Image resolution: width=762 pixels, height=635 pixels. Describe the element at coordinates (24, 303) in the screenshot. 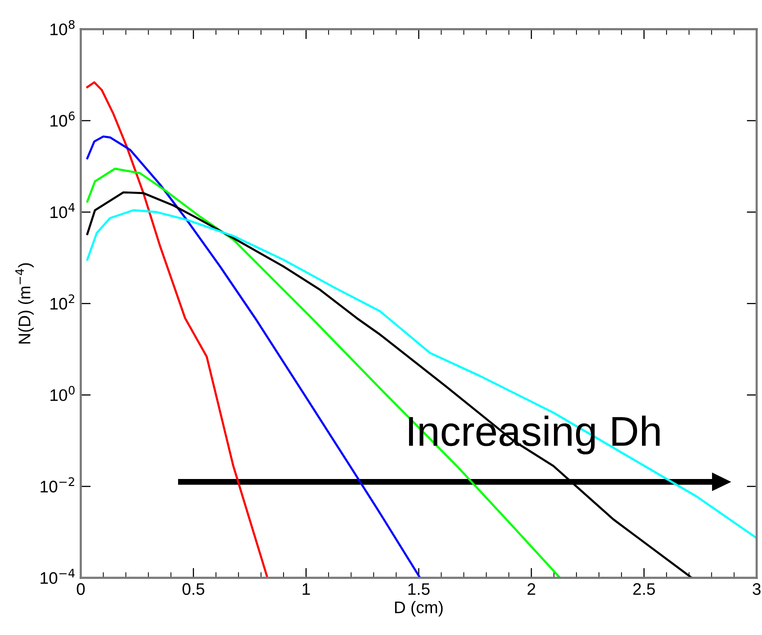

I see `y-axis-title: N(D) (m$^{−4}$)` at that location.